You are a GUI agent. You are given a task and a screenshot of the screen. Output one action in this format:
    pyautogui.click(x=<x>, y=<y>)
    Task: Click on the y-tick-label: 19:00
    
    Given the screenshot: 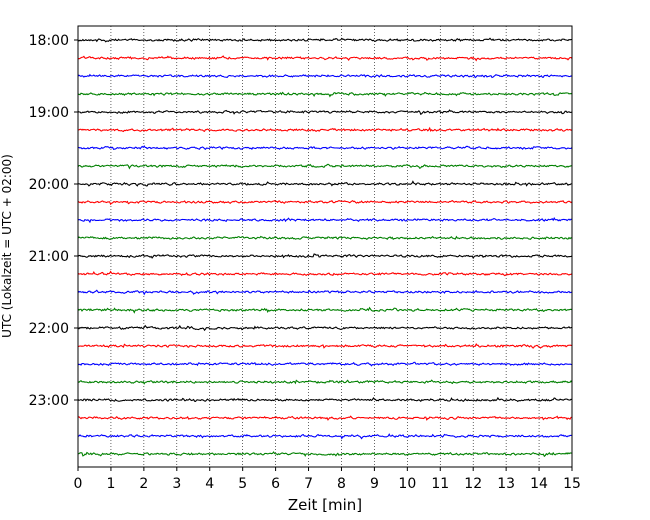 What is the action you would take?
    pyautogui.click(x=49, y=113)
    